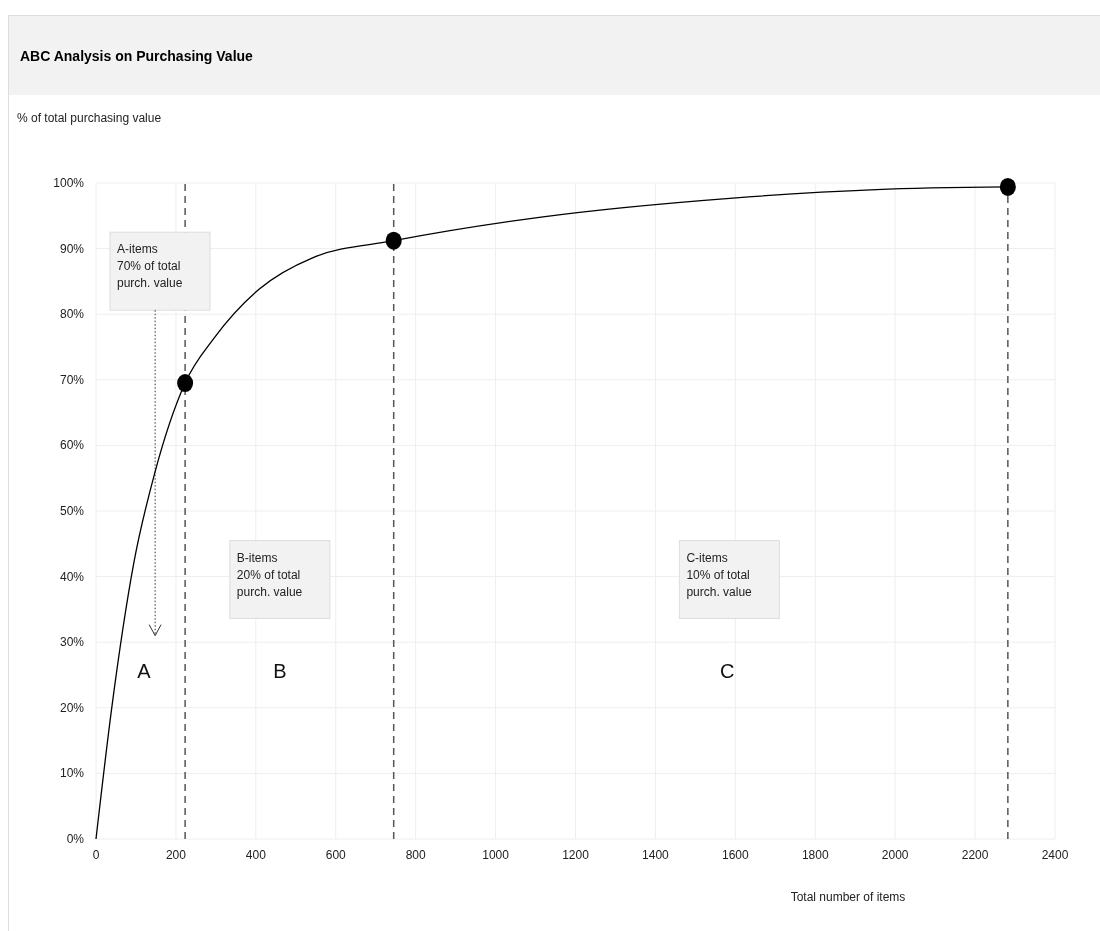  Describe the element at coordinates (72, 248) in the screenshot. I see `y-tick-label: 90%` at that location.